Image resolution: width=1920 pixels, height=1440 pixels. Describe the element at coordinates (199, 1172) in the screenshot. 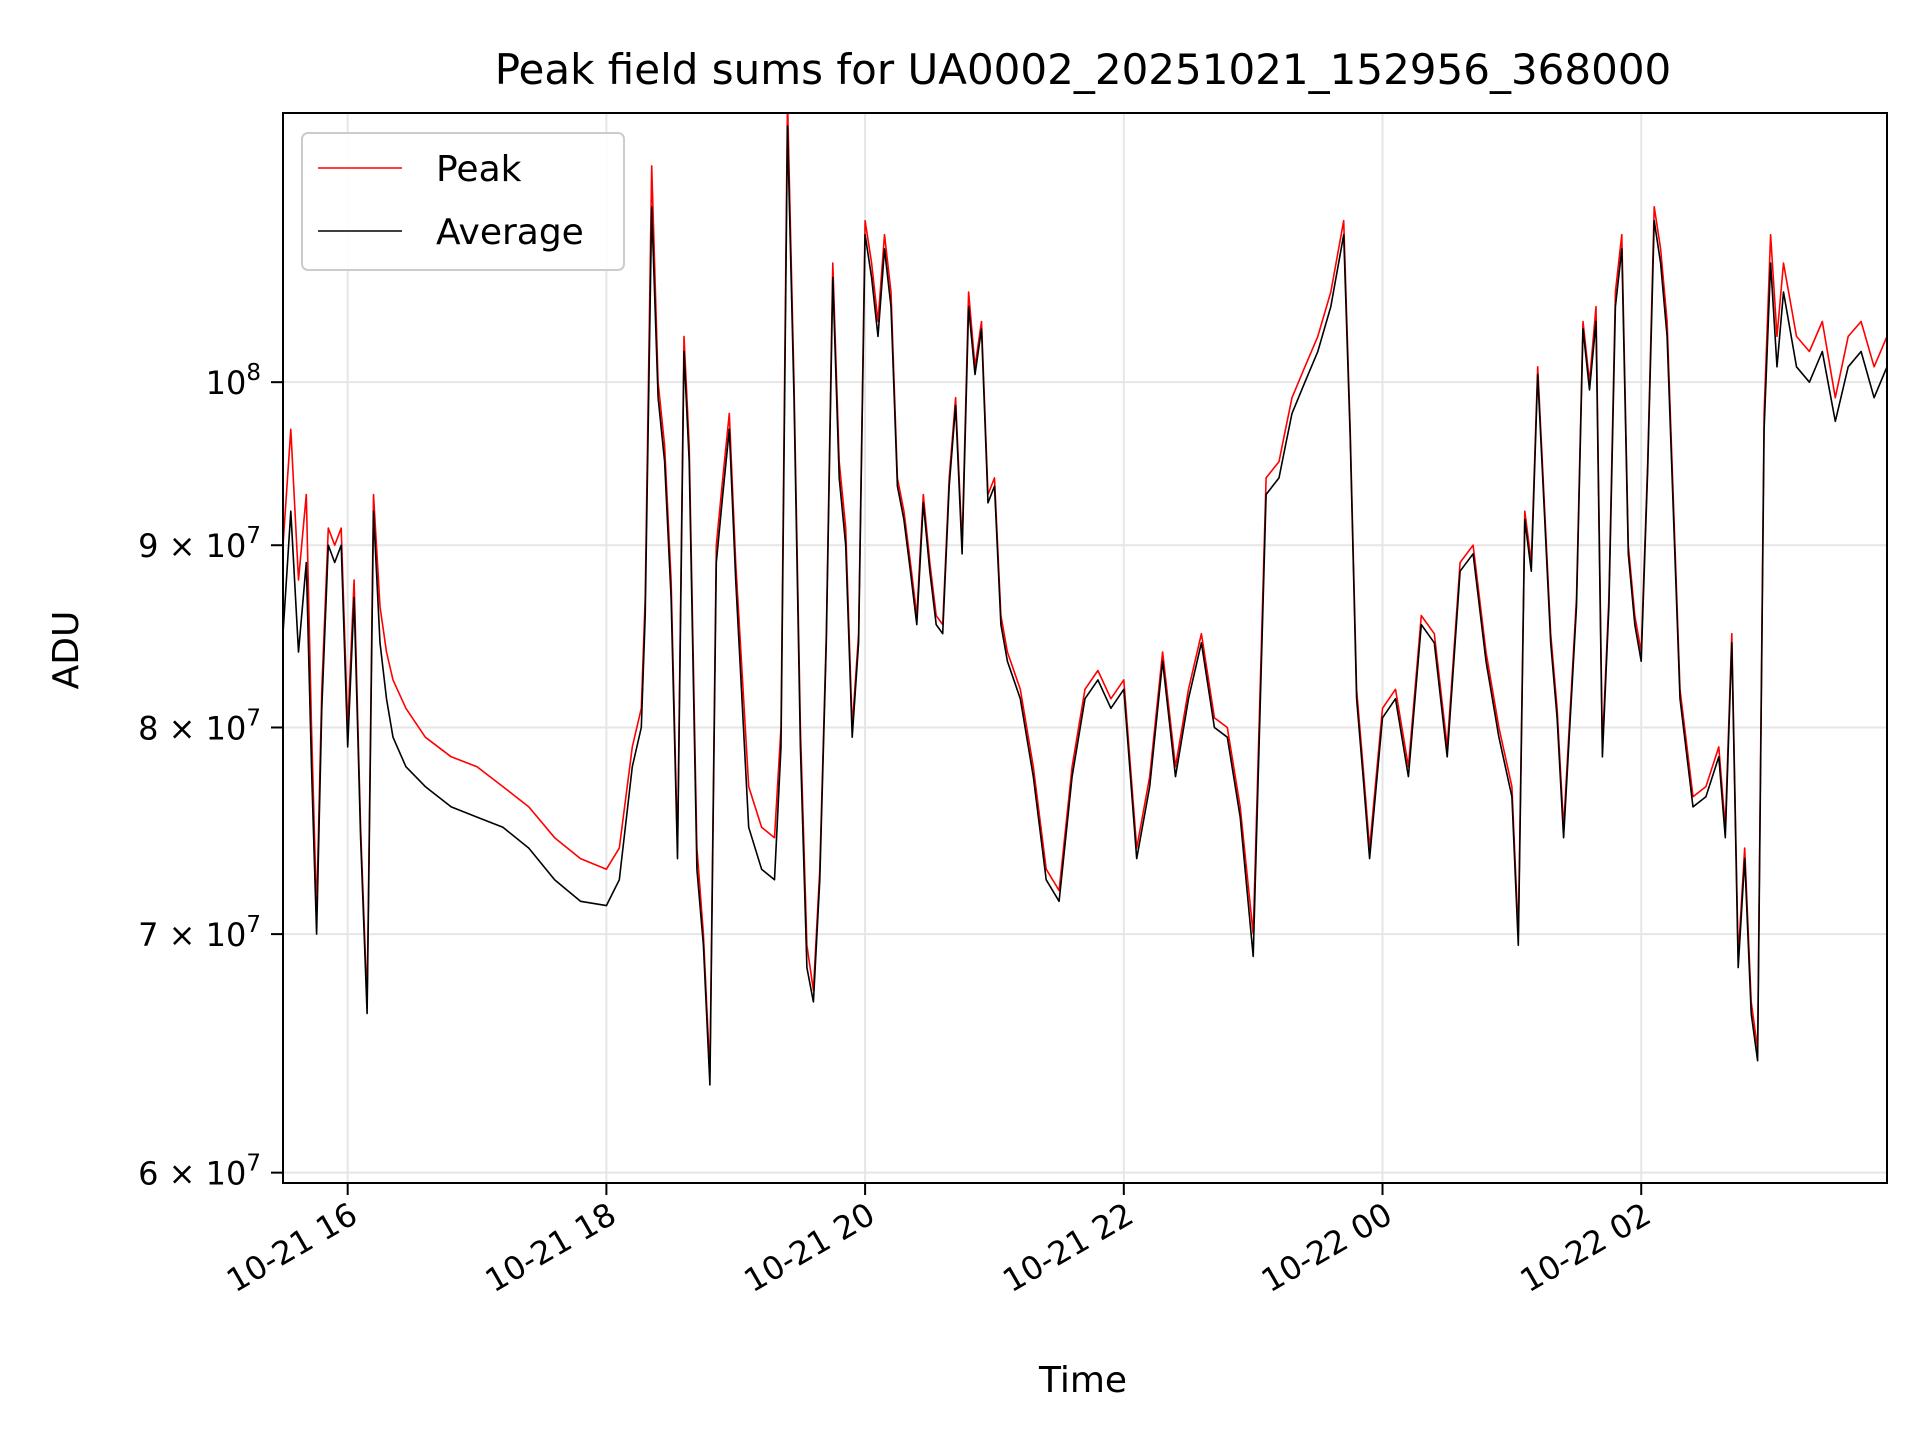

I see `y-tick-label: 6 × 107` at that location.